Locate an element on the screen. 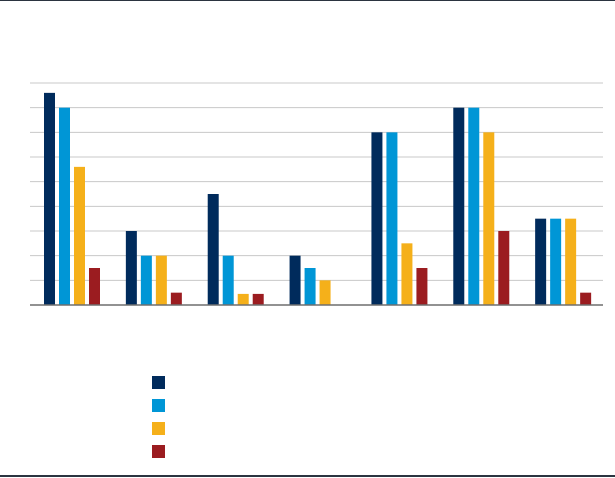  bar-cat1-series2 is located at coordinates (64, 206).